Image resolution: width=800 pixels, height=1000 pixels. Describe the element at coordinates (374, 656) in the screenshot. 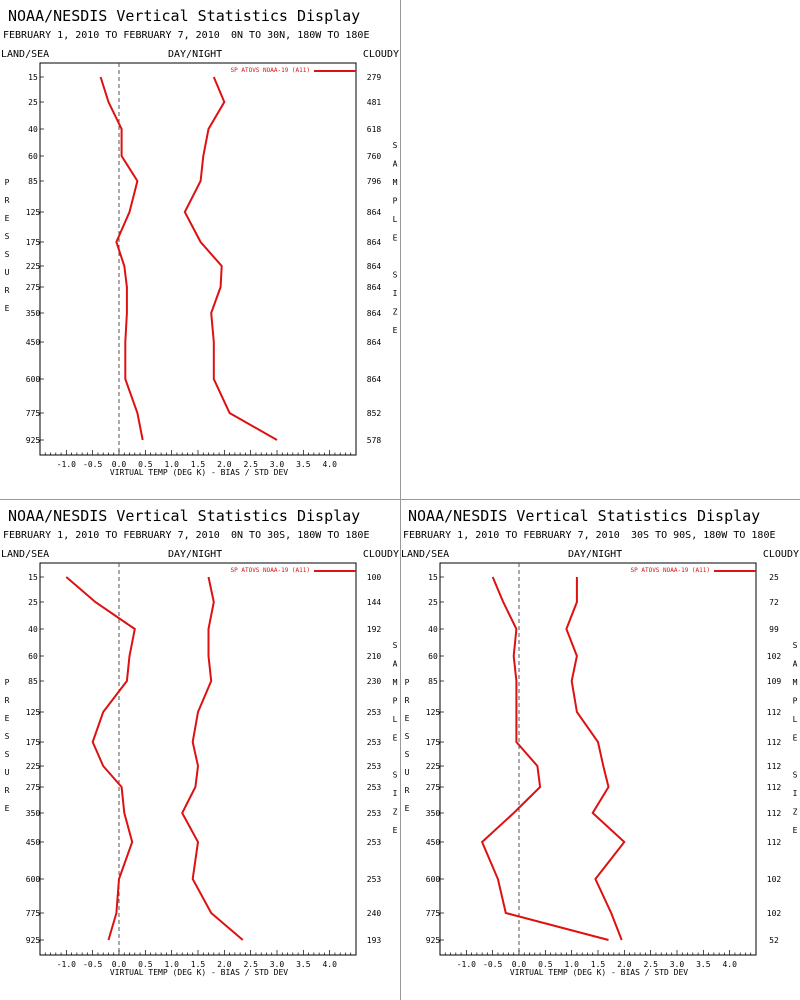

I see `sample-size-label: 210` at that location.